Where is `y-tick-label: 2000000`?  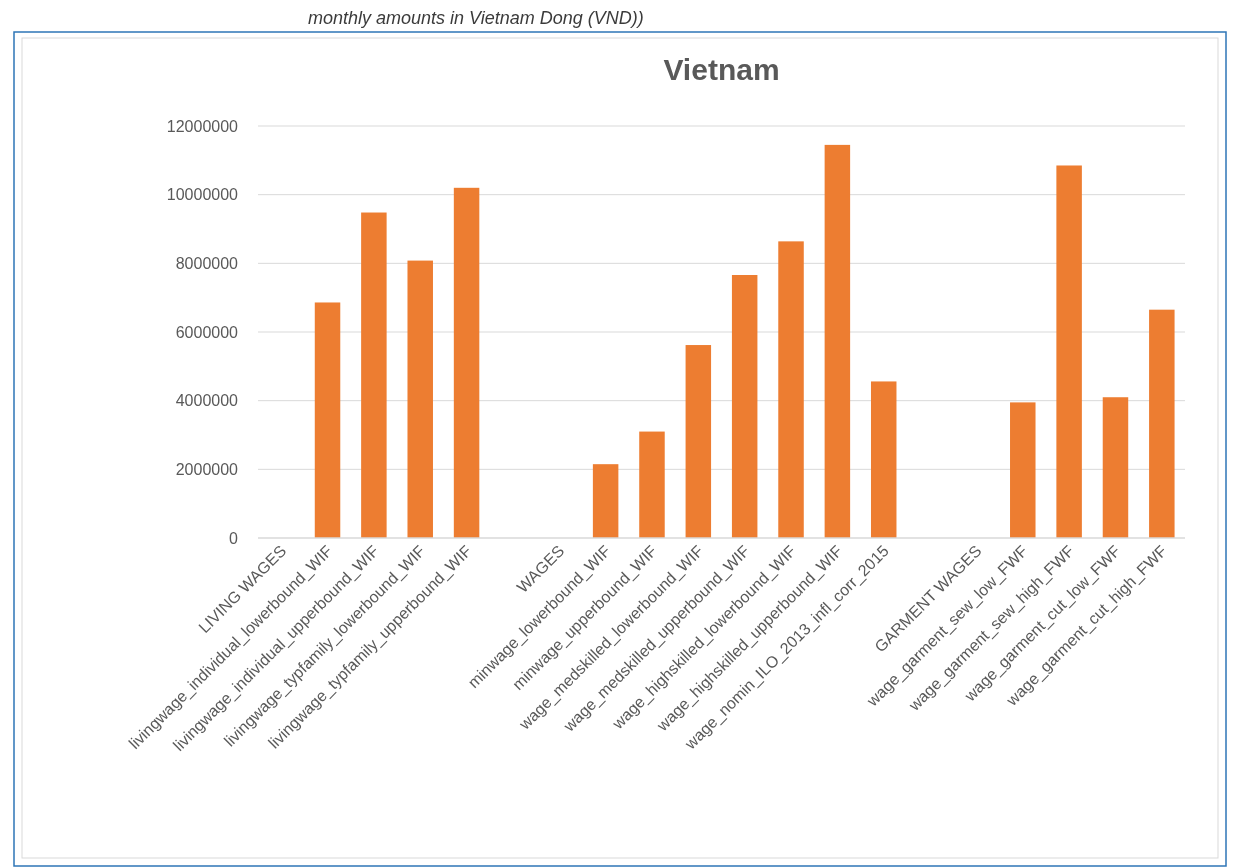 y-tick-label: 2000000 is located at coordinates (207, 469).